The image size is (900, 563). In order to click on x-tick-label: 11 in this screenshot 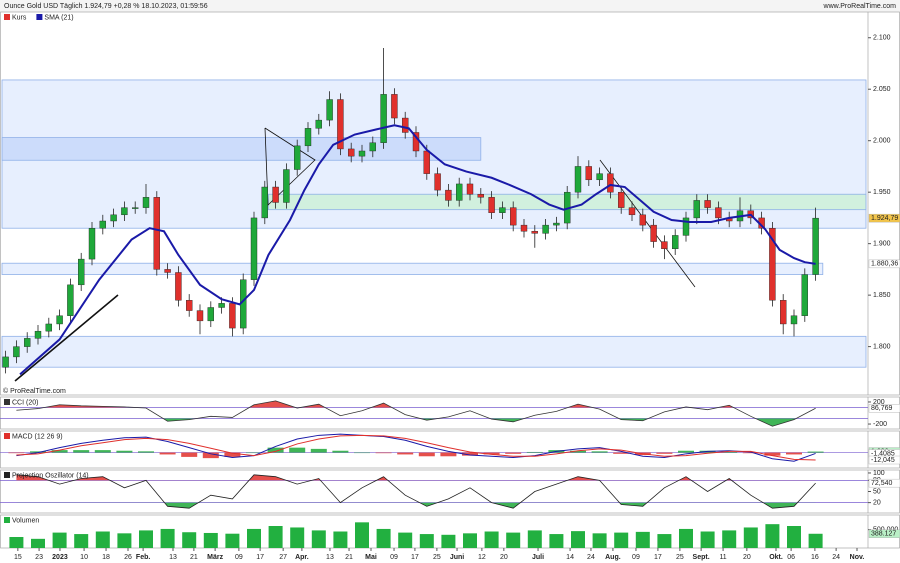, I will do `click(722, 557)`.